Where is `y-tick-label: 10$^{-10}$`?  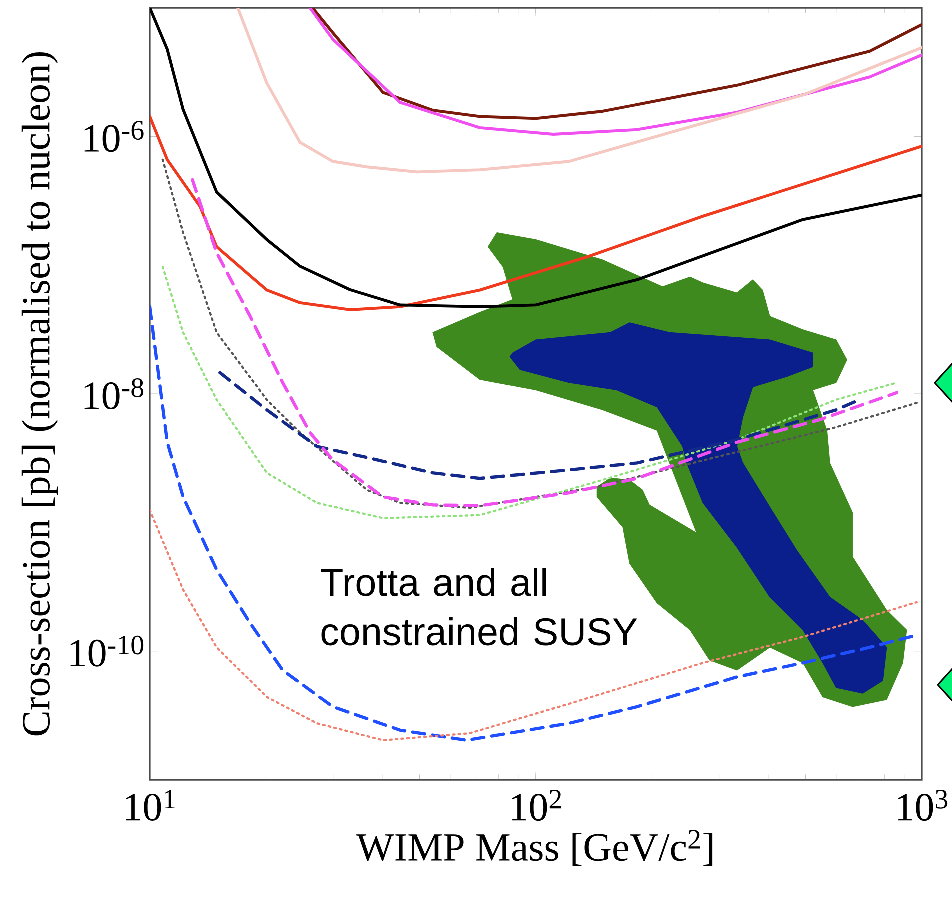
y-tick-label: 10$^{-10}$ is located at coordinates (107, 651).